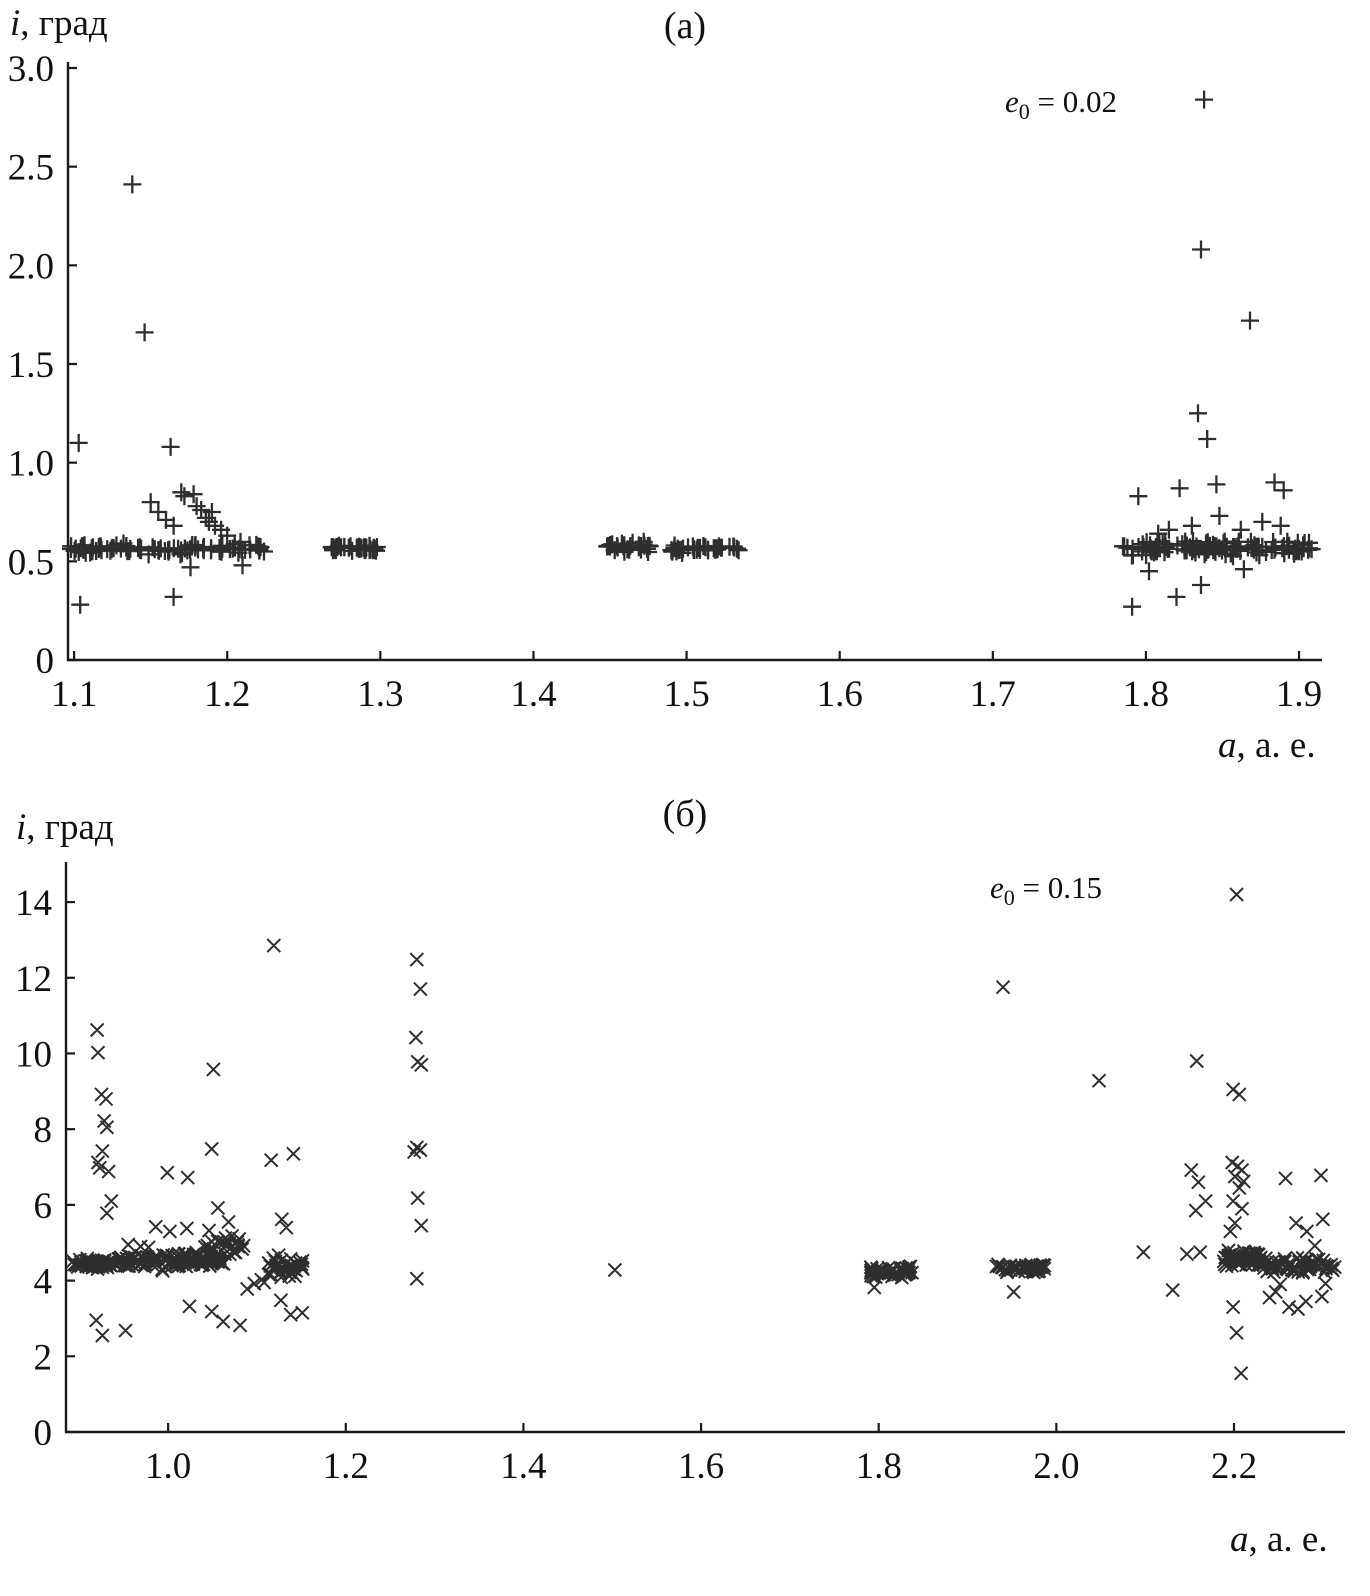 The height and width of the screenshot is (1596, 1370). Describe the element at coordinates (1012, 101) in the screenshot. I see `panel-a-annotation-var: e` at that location.